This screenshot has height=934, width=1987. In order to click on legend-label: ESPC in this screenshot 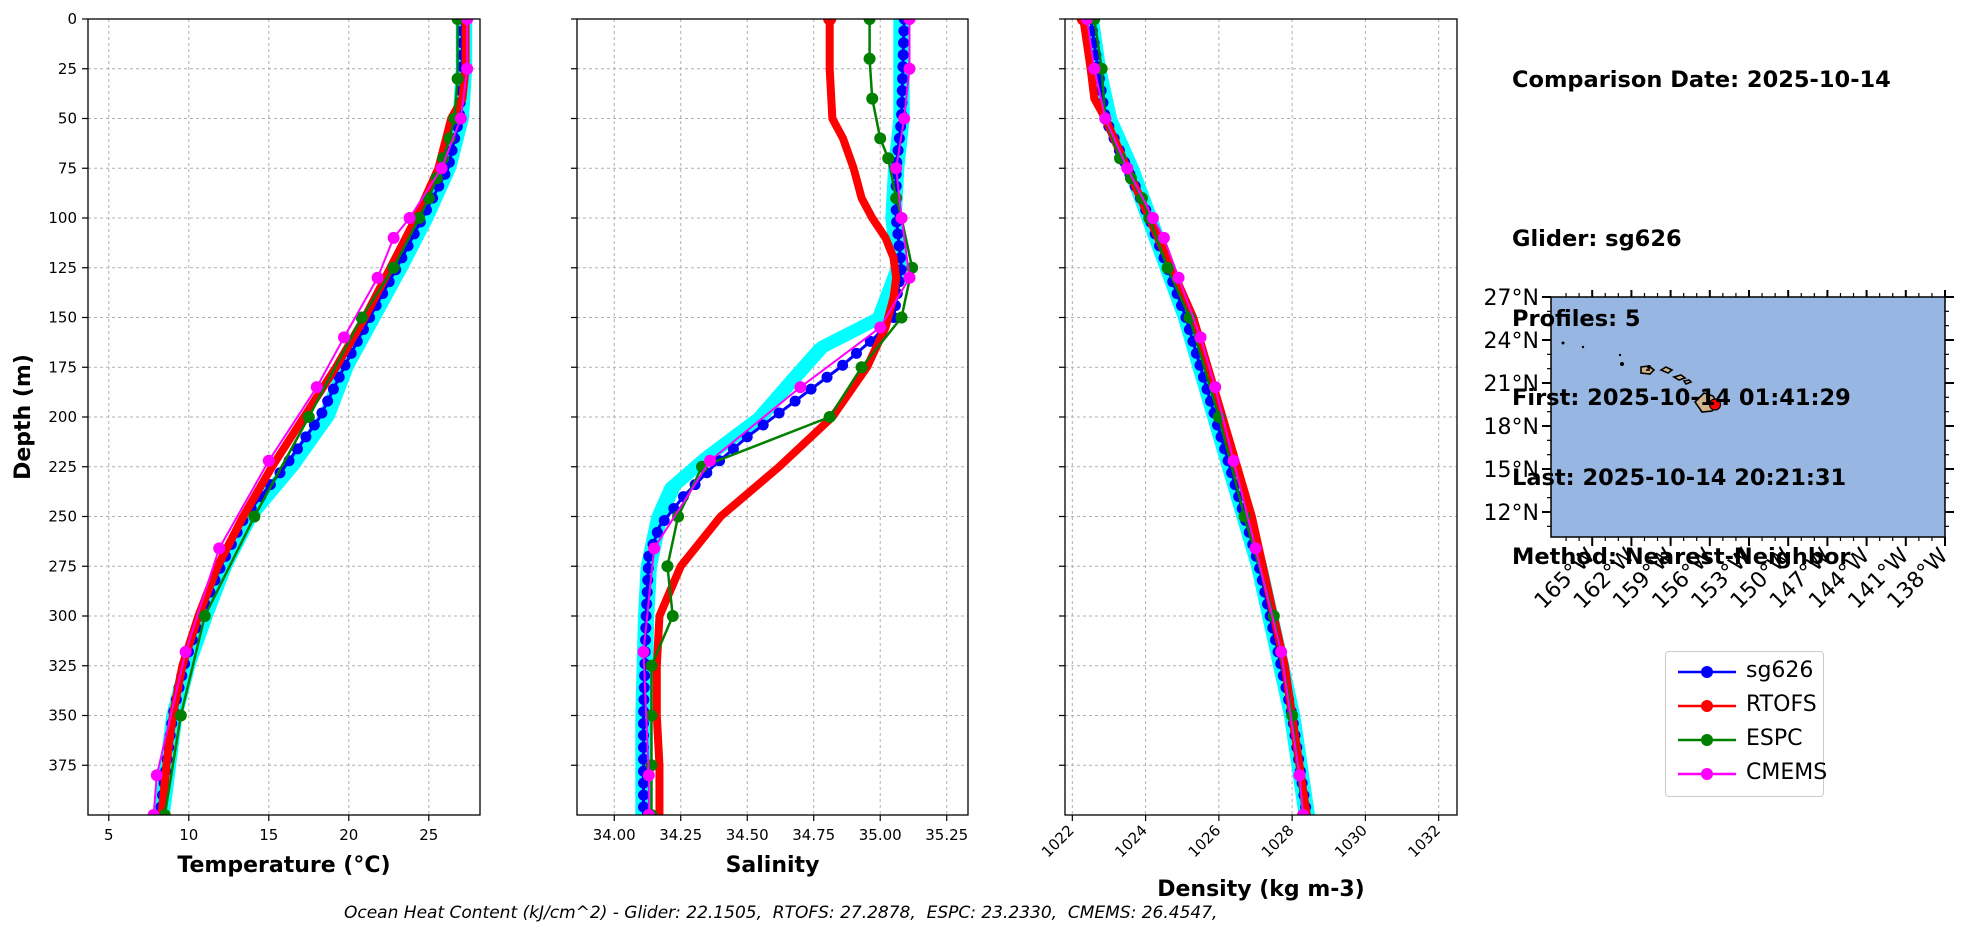, I will do `click(1774, 738)`.